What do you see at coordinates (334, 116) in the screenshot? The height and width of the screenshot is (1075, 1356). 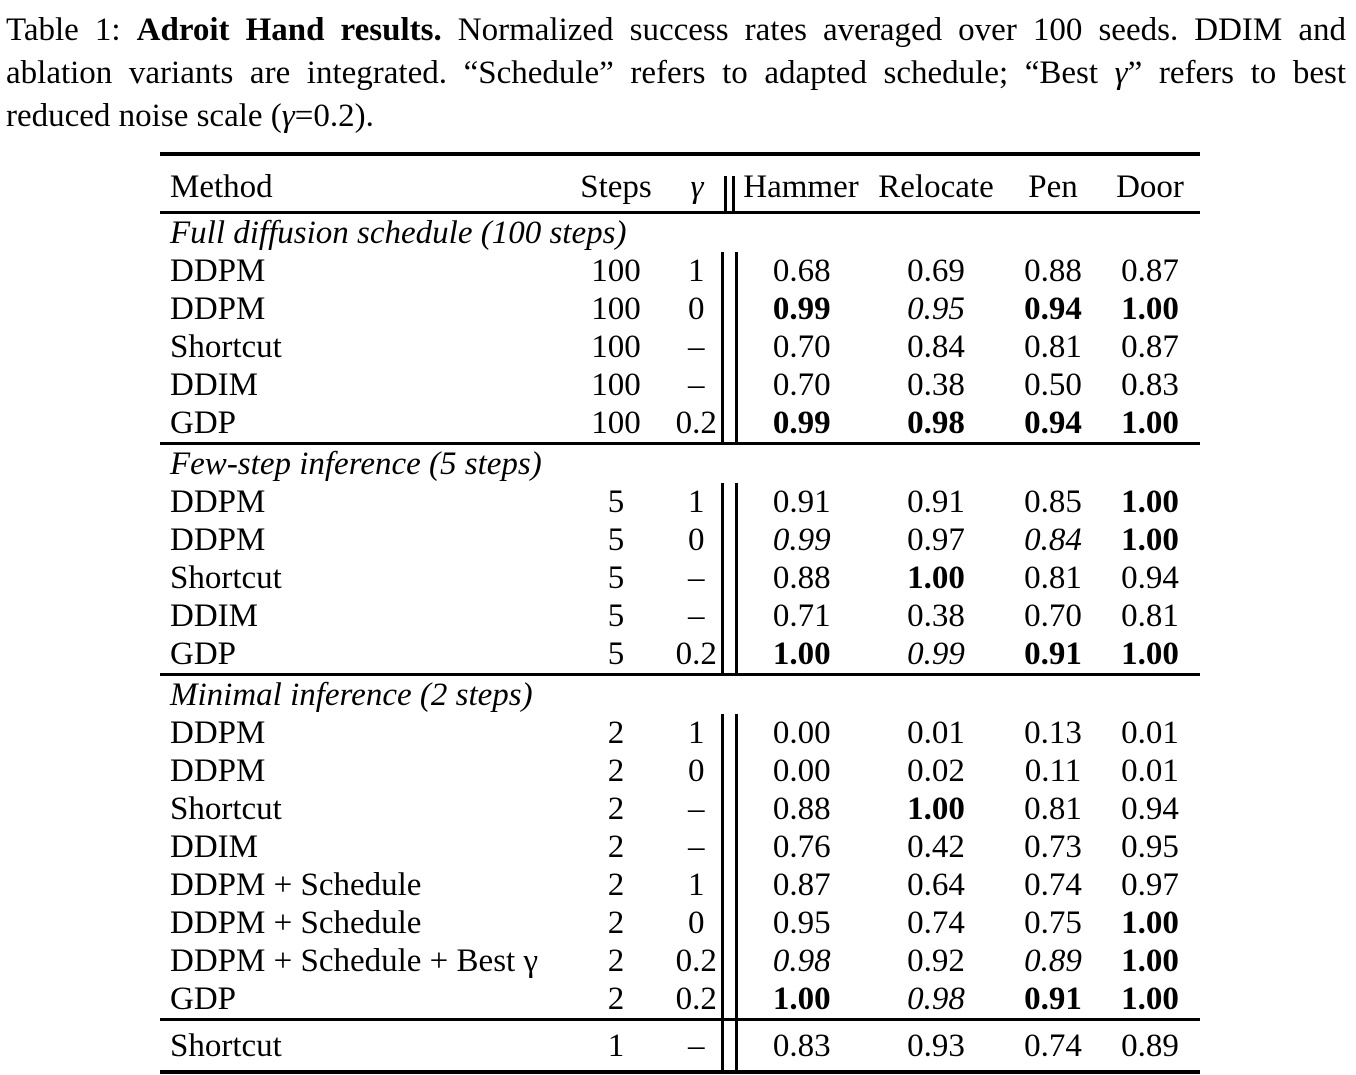 I see `caption-body: =0.2).` at bounding box center [334, 116].